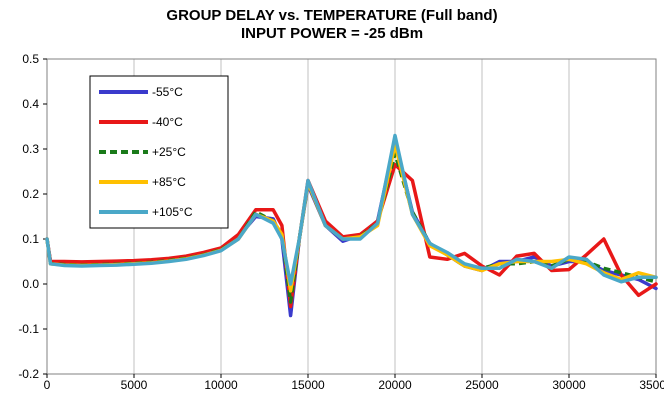  Describe the element at coordinates (332, 33) in the screenshot. I see `chart-subtitle: INPUT POWER = -25 dBm` at that location.